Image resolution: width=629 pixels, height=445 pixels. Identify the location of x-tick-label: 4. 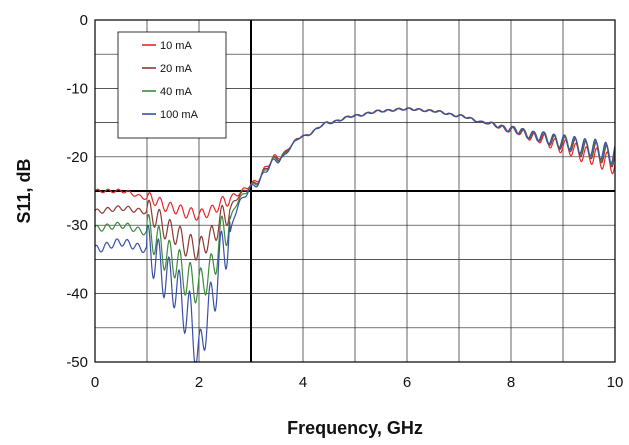
(303, 382).